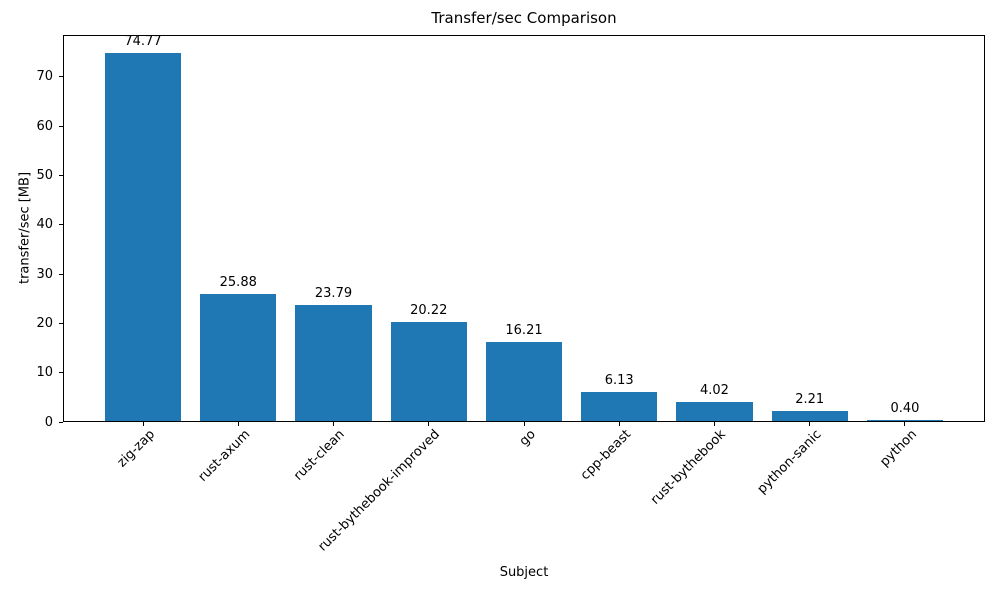 The image size is (1000, 600). What do you see at coordinates (898, 448) in the screenshot?
I see `x-tick-label-python: python` at bounding box center [898, 448].